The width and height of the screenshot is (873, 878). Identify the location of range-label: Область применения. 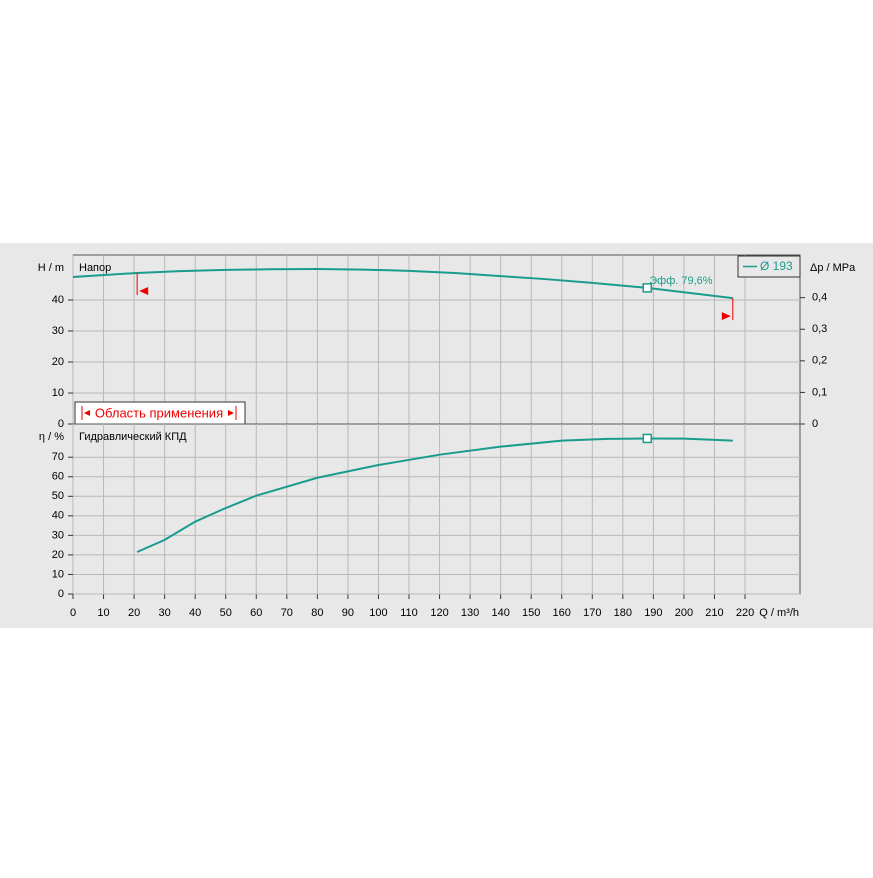
(159, 412).